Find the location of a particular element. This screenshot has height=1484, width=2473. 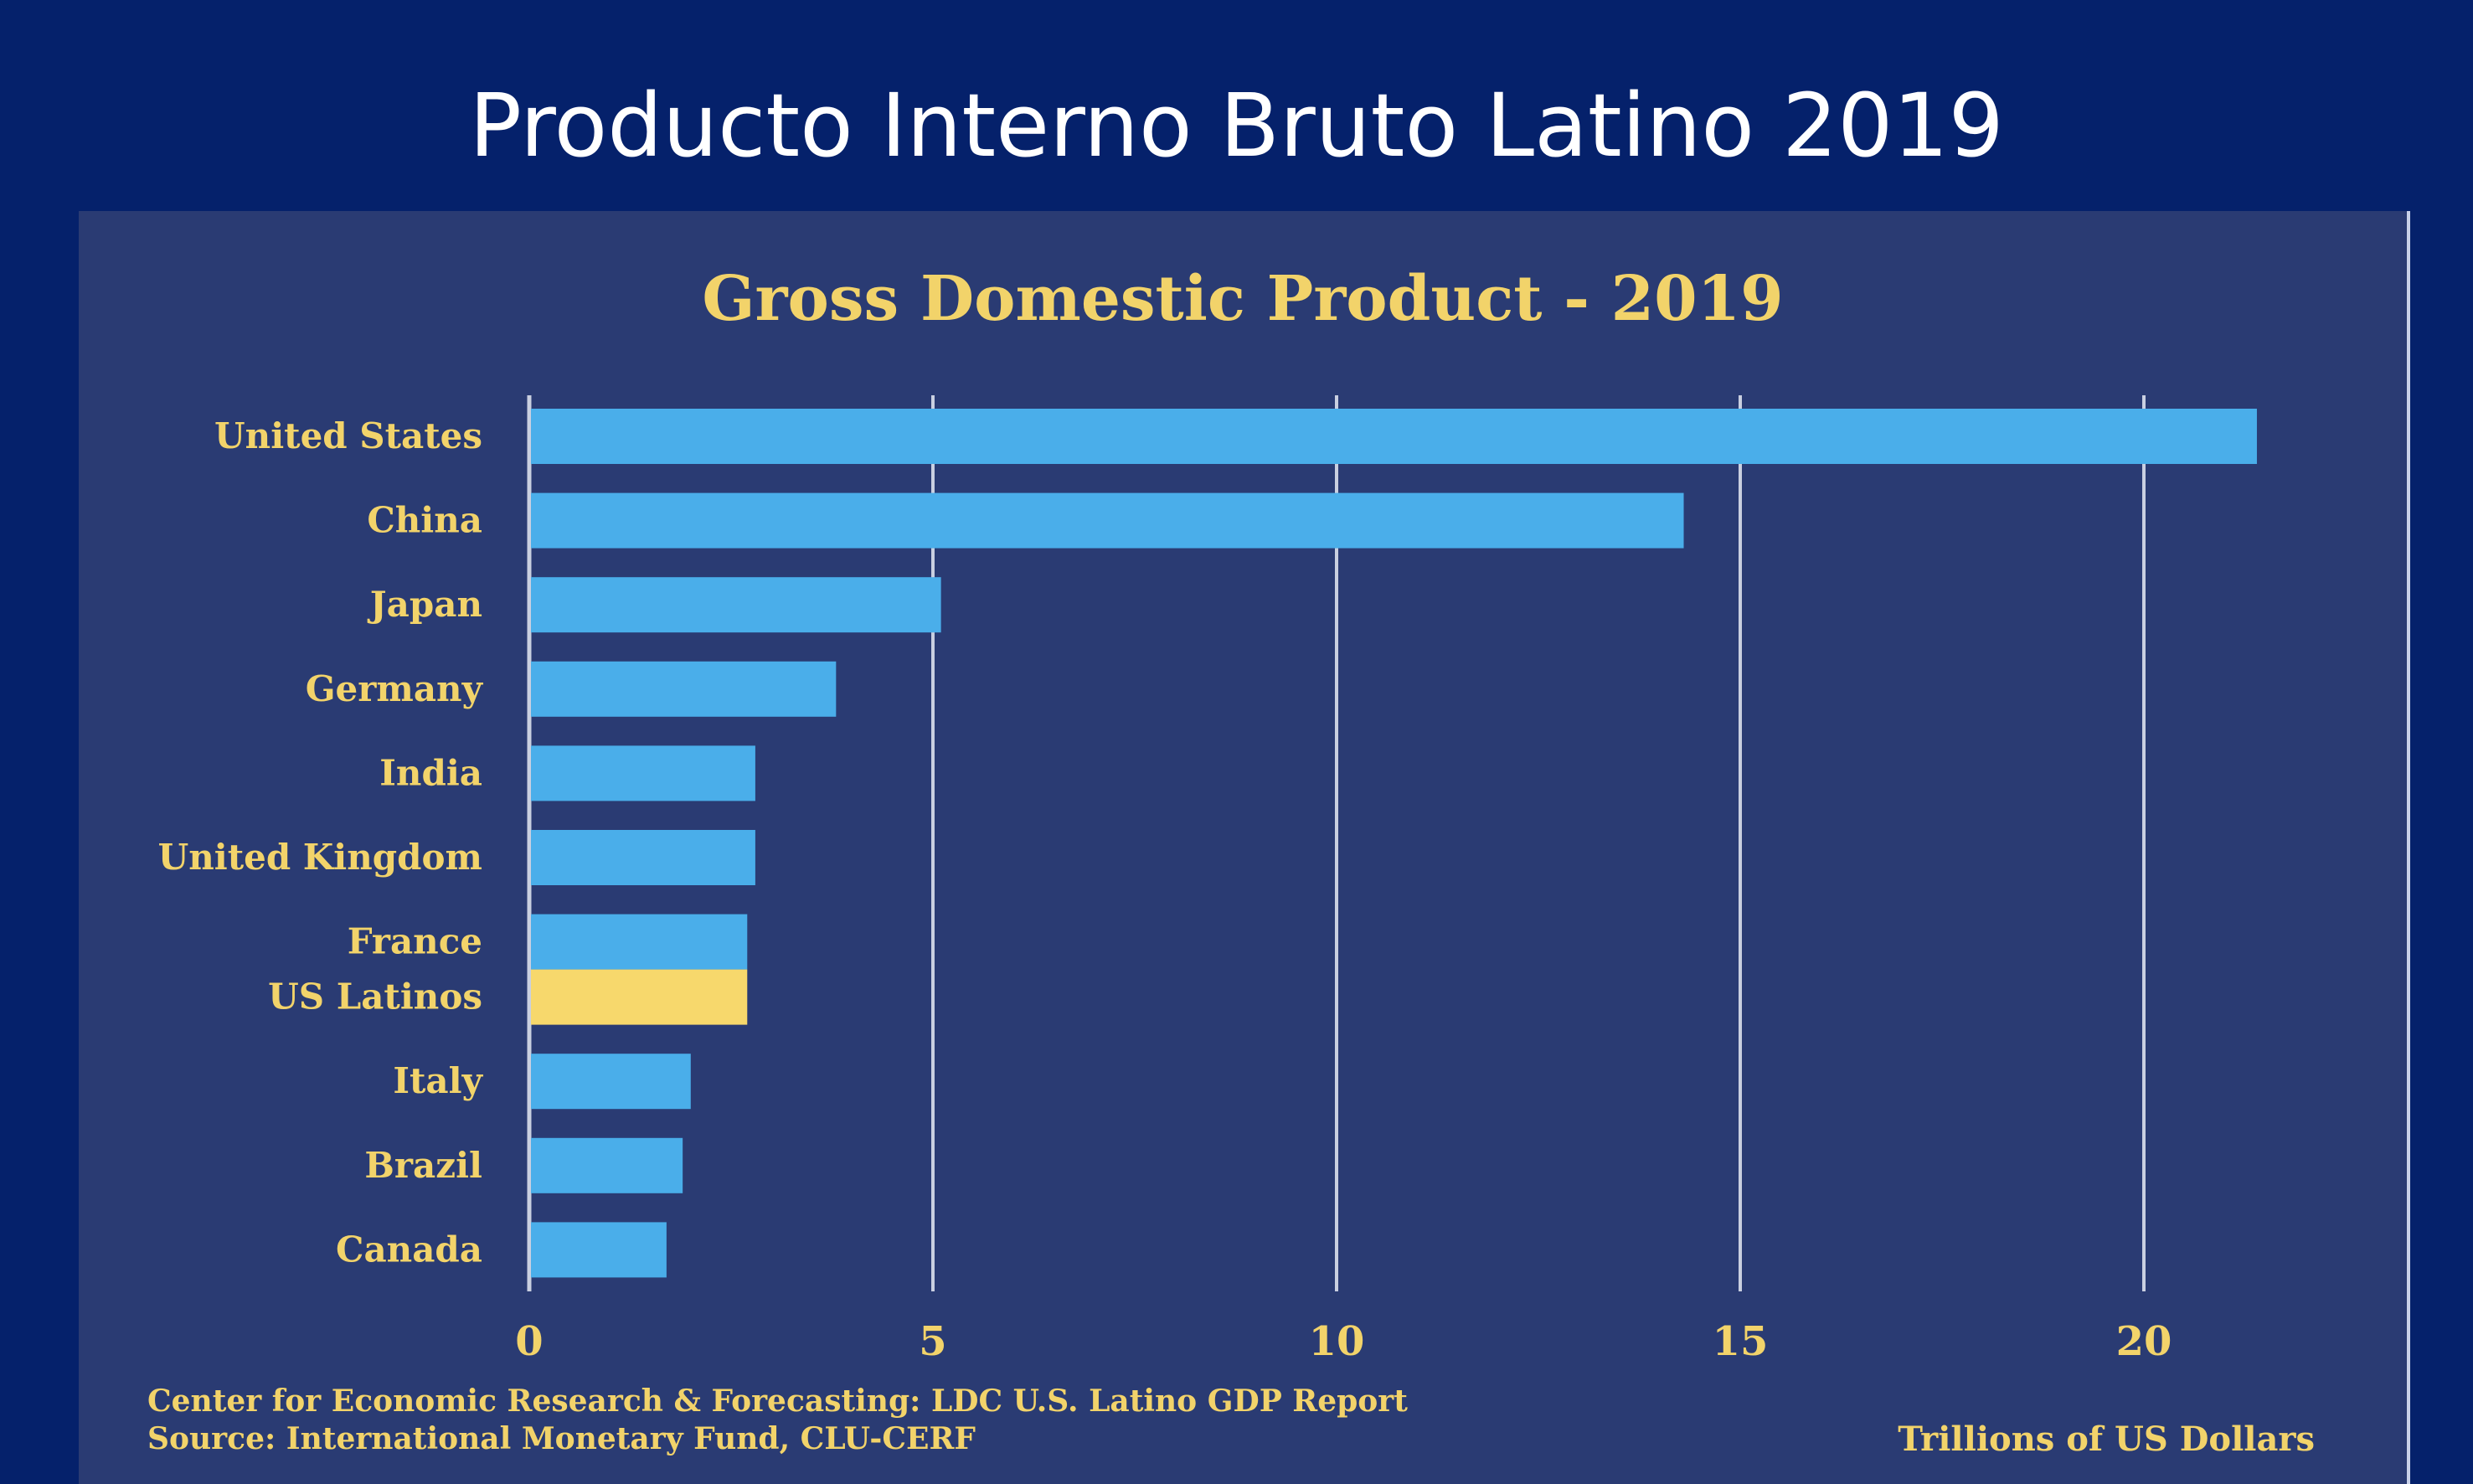

chart-title: Gross Domestic Product - 2019 is located at coordinates (1242, 299).